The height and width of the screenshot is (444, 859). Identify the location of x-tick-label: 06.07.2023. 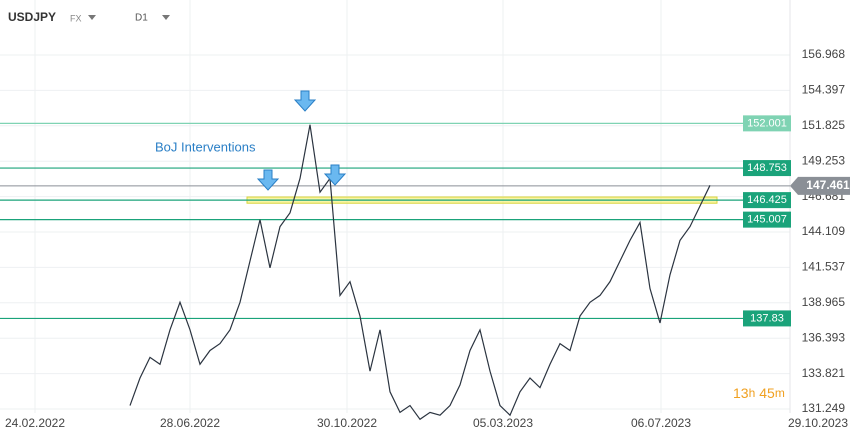
(661, 423).